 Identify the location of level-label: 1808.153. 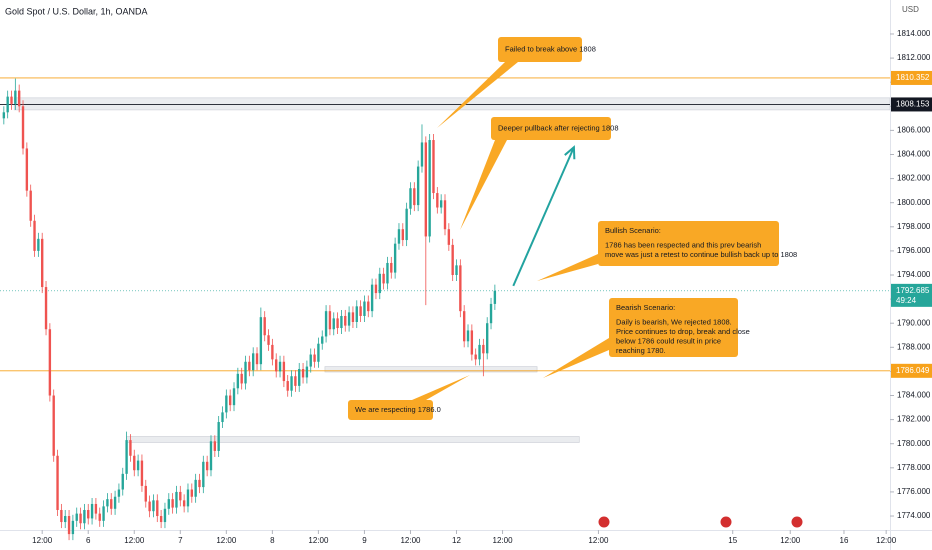
(913, 104).